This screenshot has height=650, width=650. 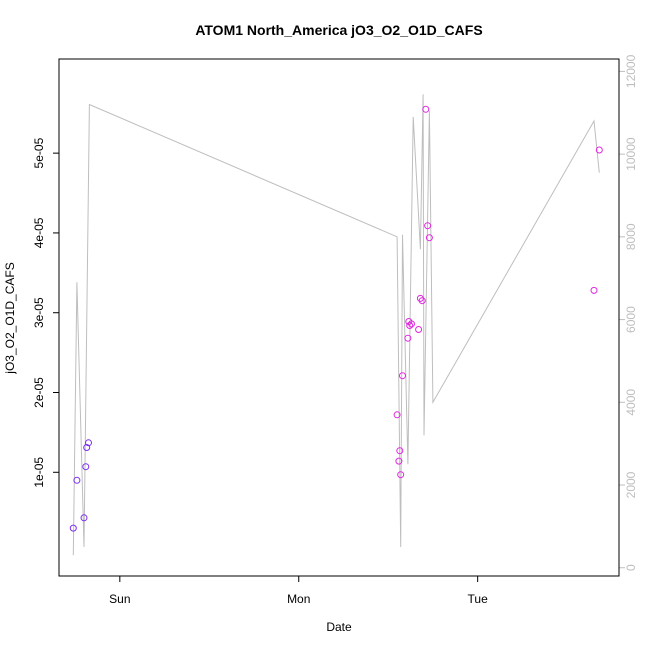 I want to click on x-tick-label: Mon, so click(x=298, y=599).